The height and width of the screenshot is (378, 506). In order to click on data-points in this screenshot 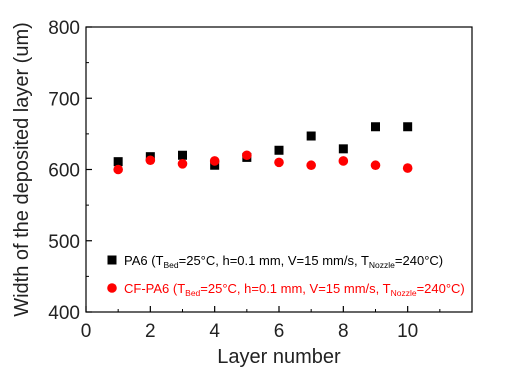, I will do `click(263, 148)`.